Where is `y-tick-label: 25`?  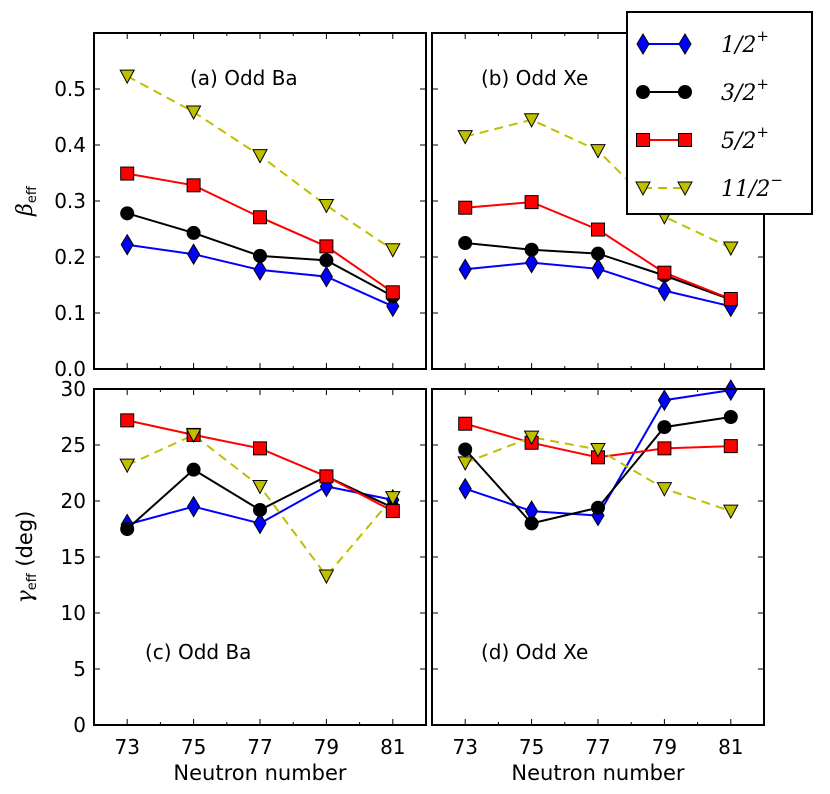 y-tick-label: 25 is located at coordinates (73, 445).